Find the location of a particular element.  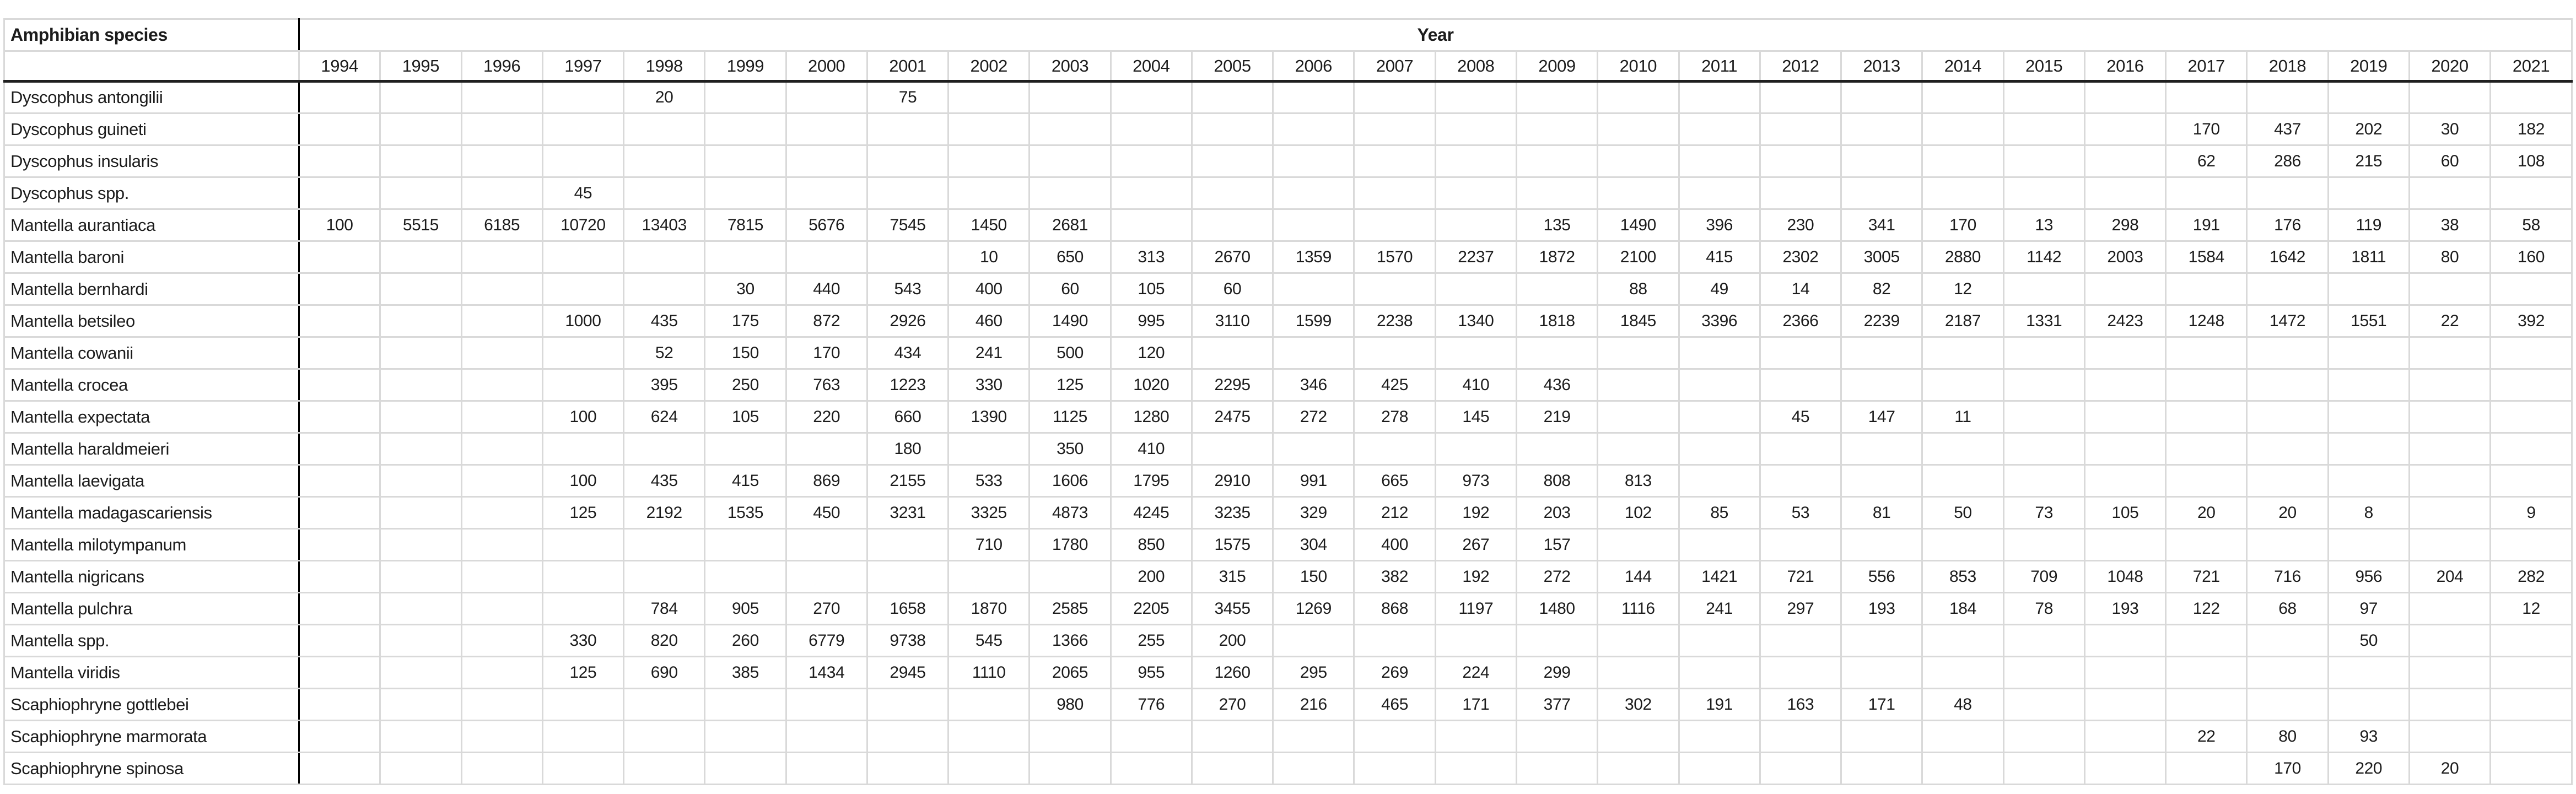

value-cell: 62 is located at coordinates (2206, 161).